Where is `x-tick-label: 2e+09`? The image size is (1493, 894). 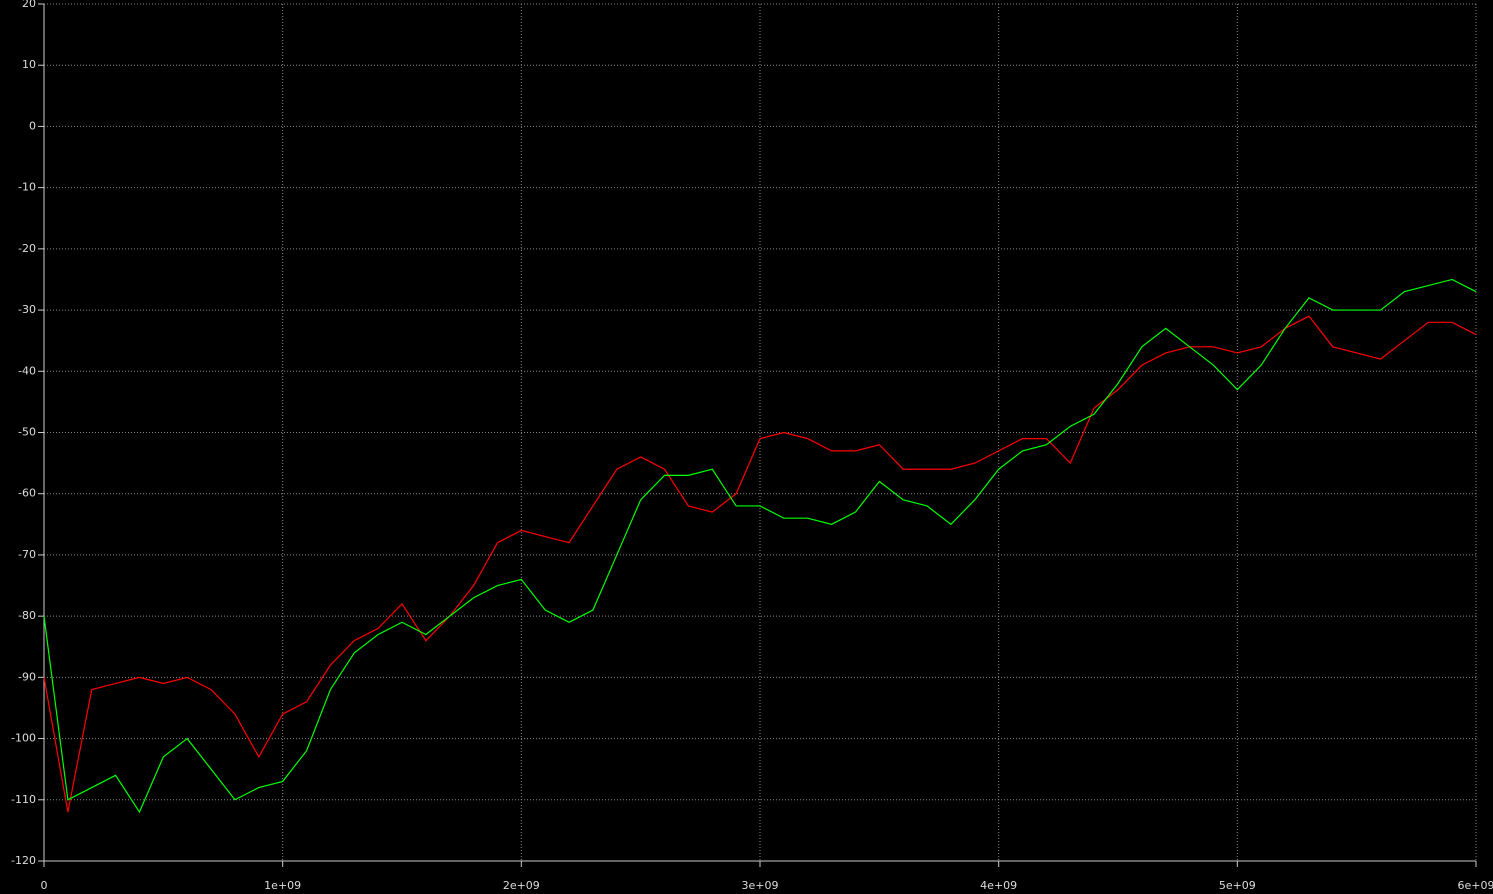 x-tick-label: 2e+09 is located at coordinates (521, 885).